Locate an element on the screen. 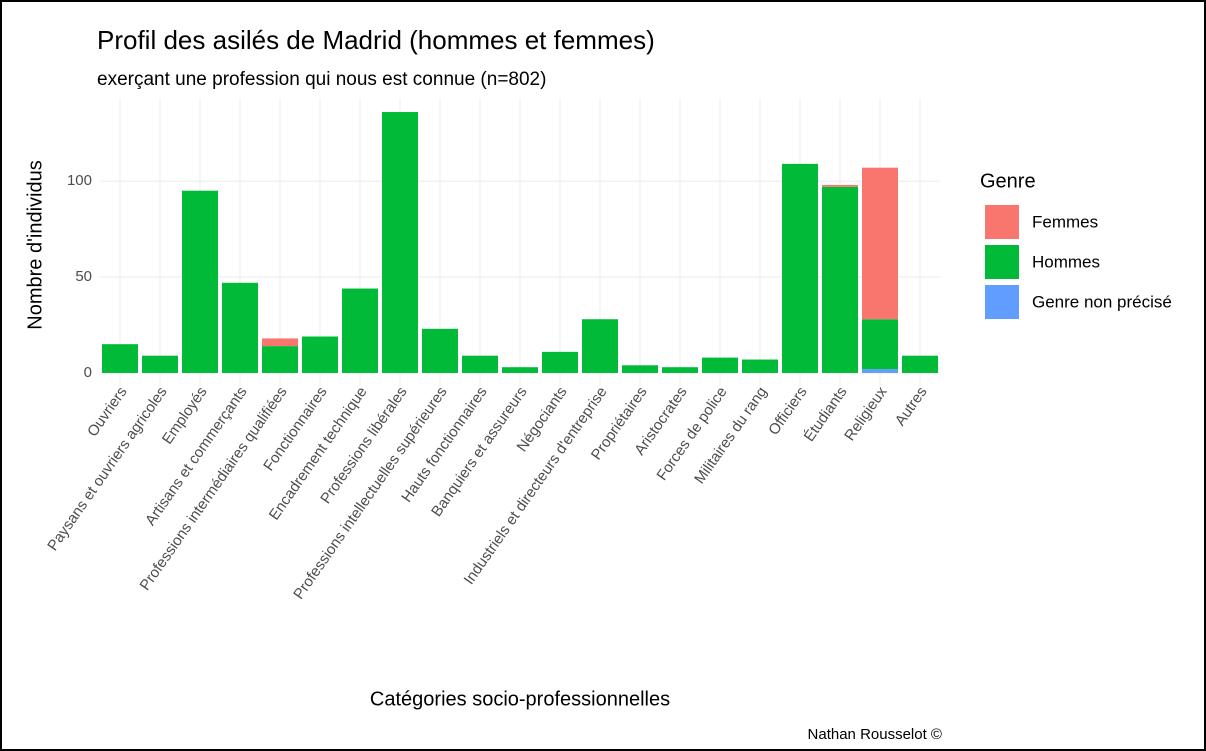 This screenshot has height=751, width=1206. legend-label: Hommes is located at coordinates (1066, 261).